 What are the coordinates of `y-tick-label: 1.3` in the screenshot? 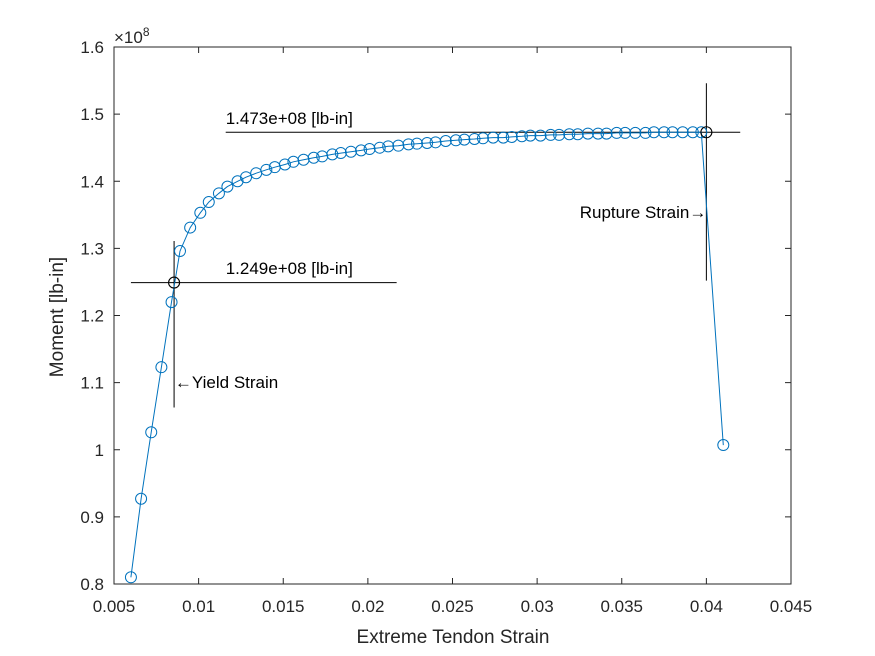 It's located at (92, 248).